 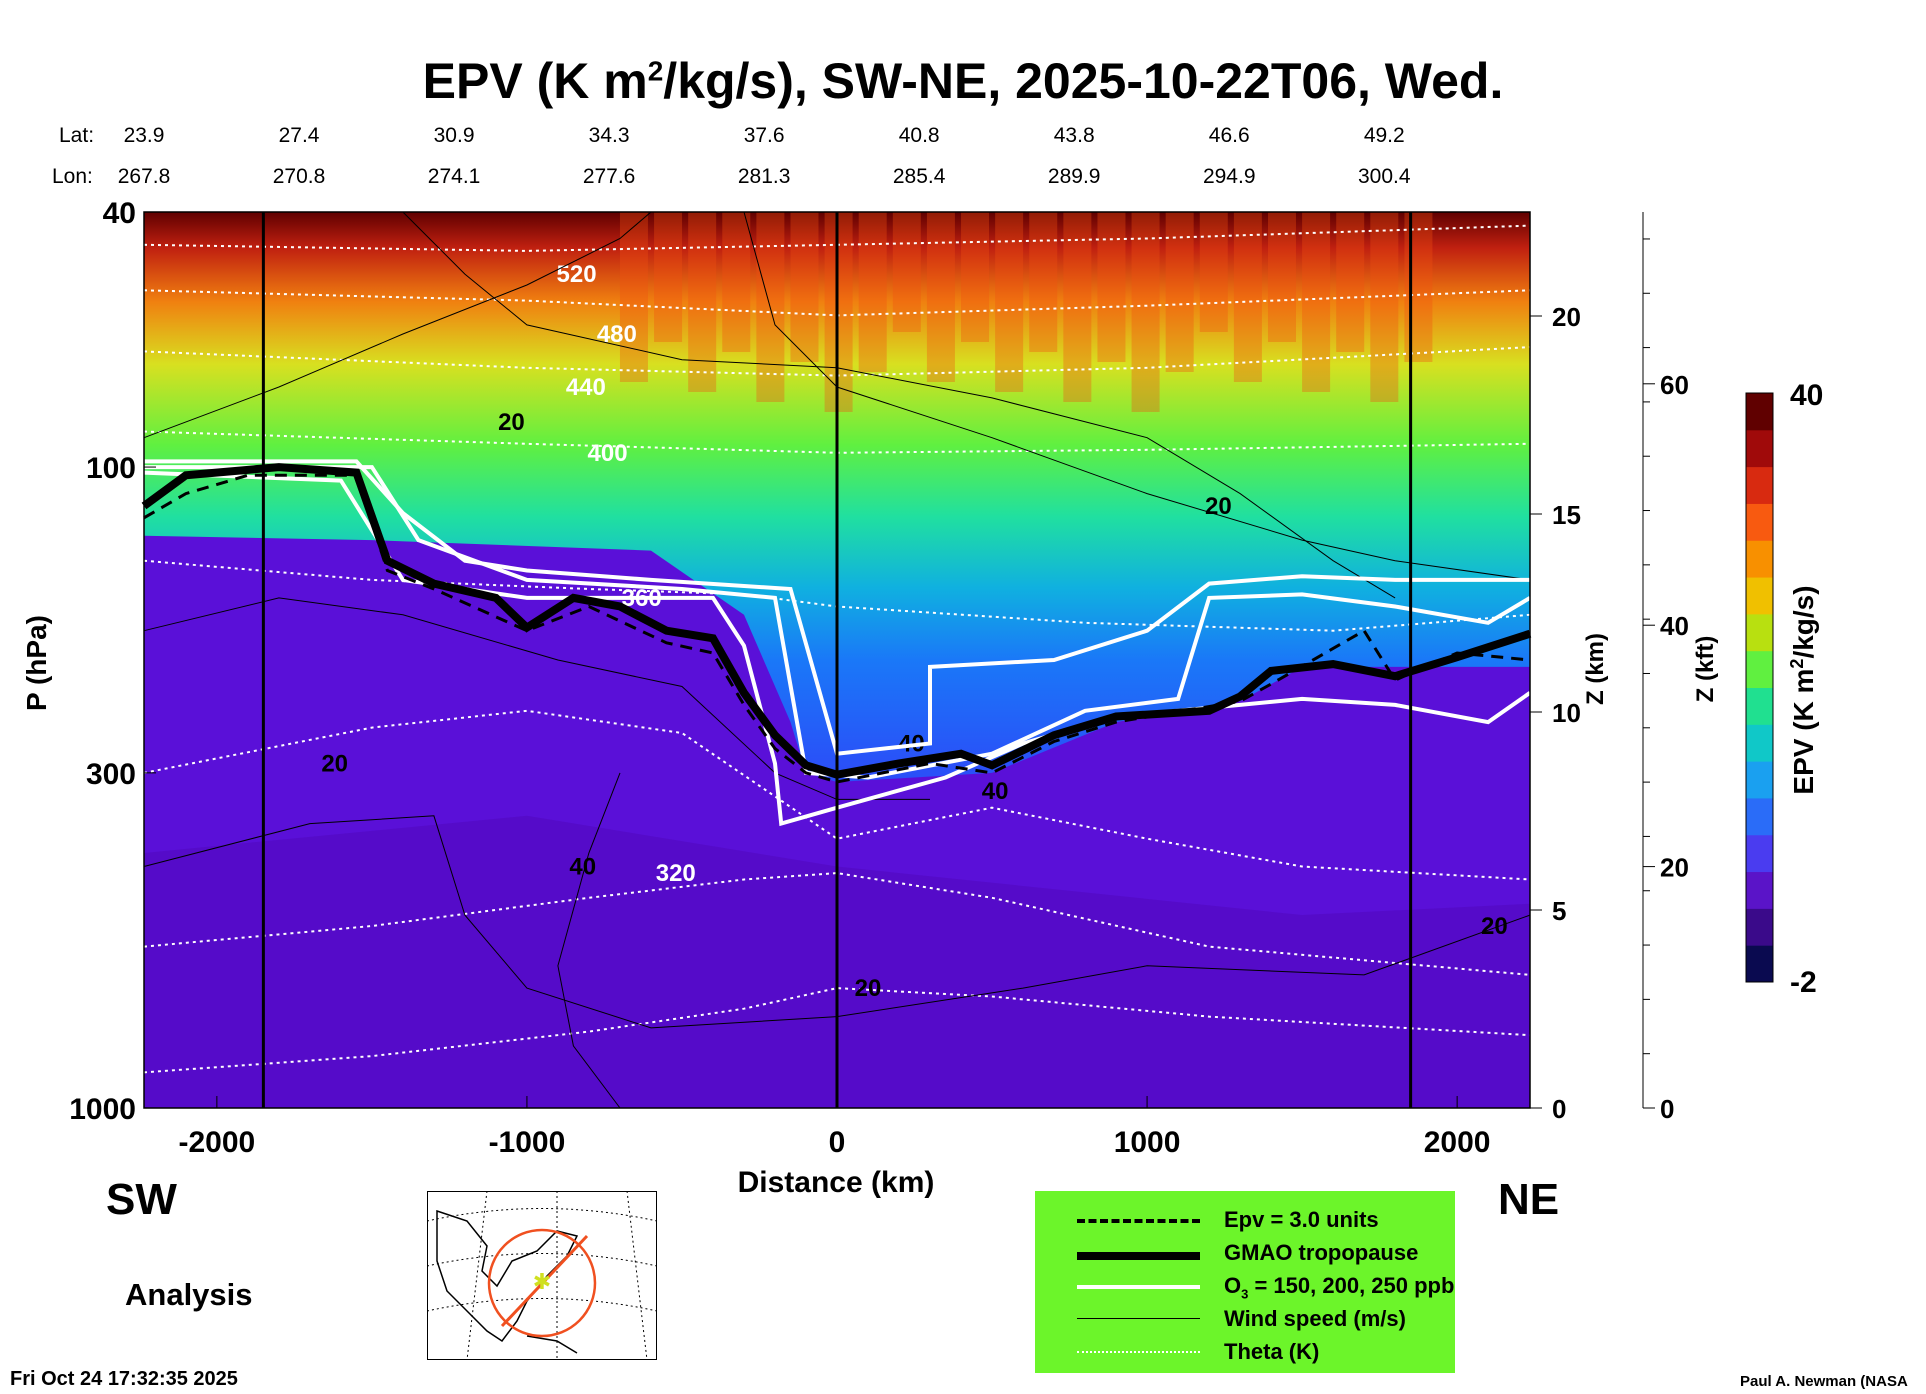 I want to click on colorbar-max-label: 40, so click(x=1806, y=395).